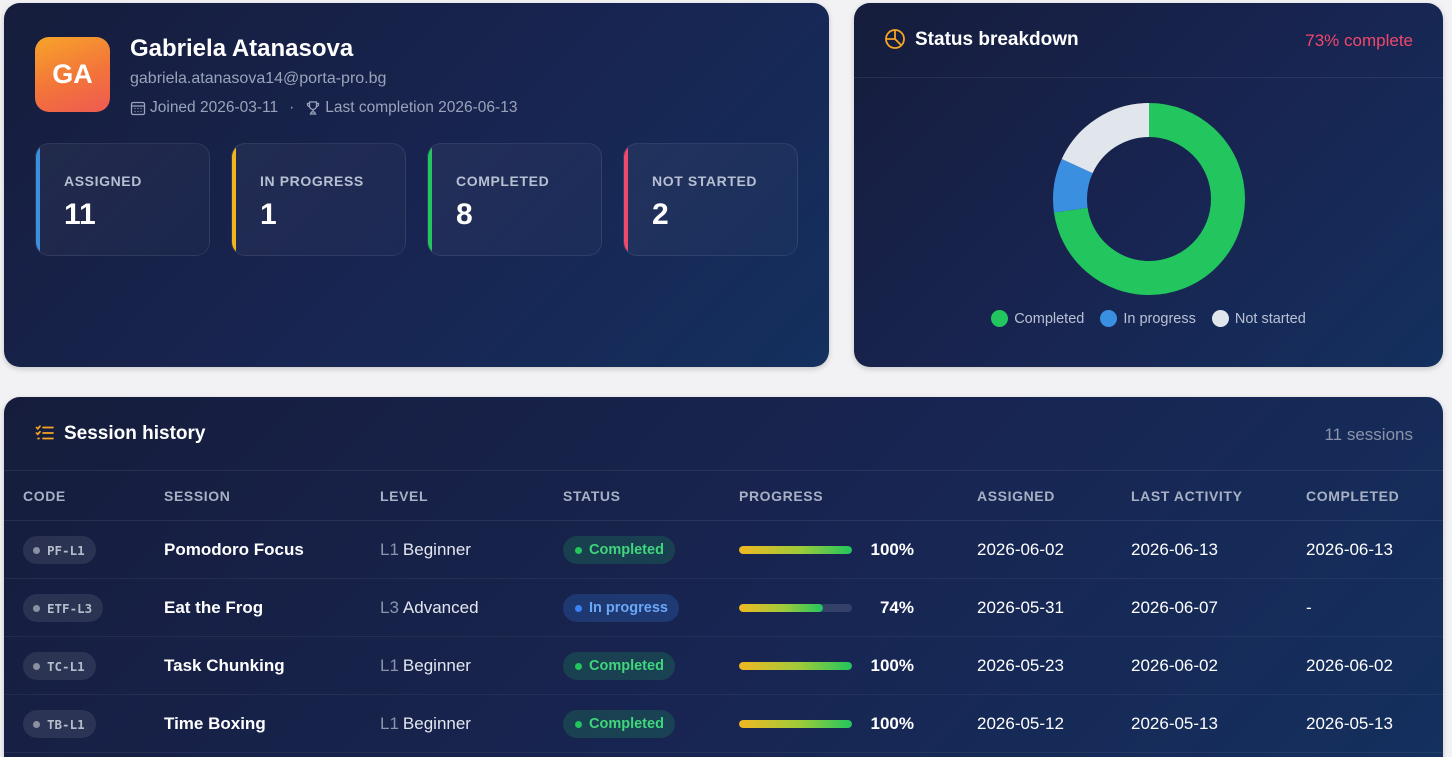 The width and height of the screenshot is (1452, 757). Describe the element at coordinates (234, 549) in the screenshot. I see `session-name: Pomodoro Focus` at that location.